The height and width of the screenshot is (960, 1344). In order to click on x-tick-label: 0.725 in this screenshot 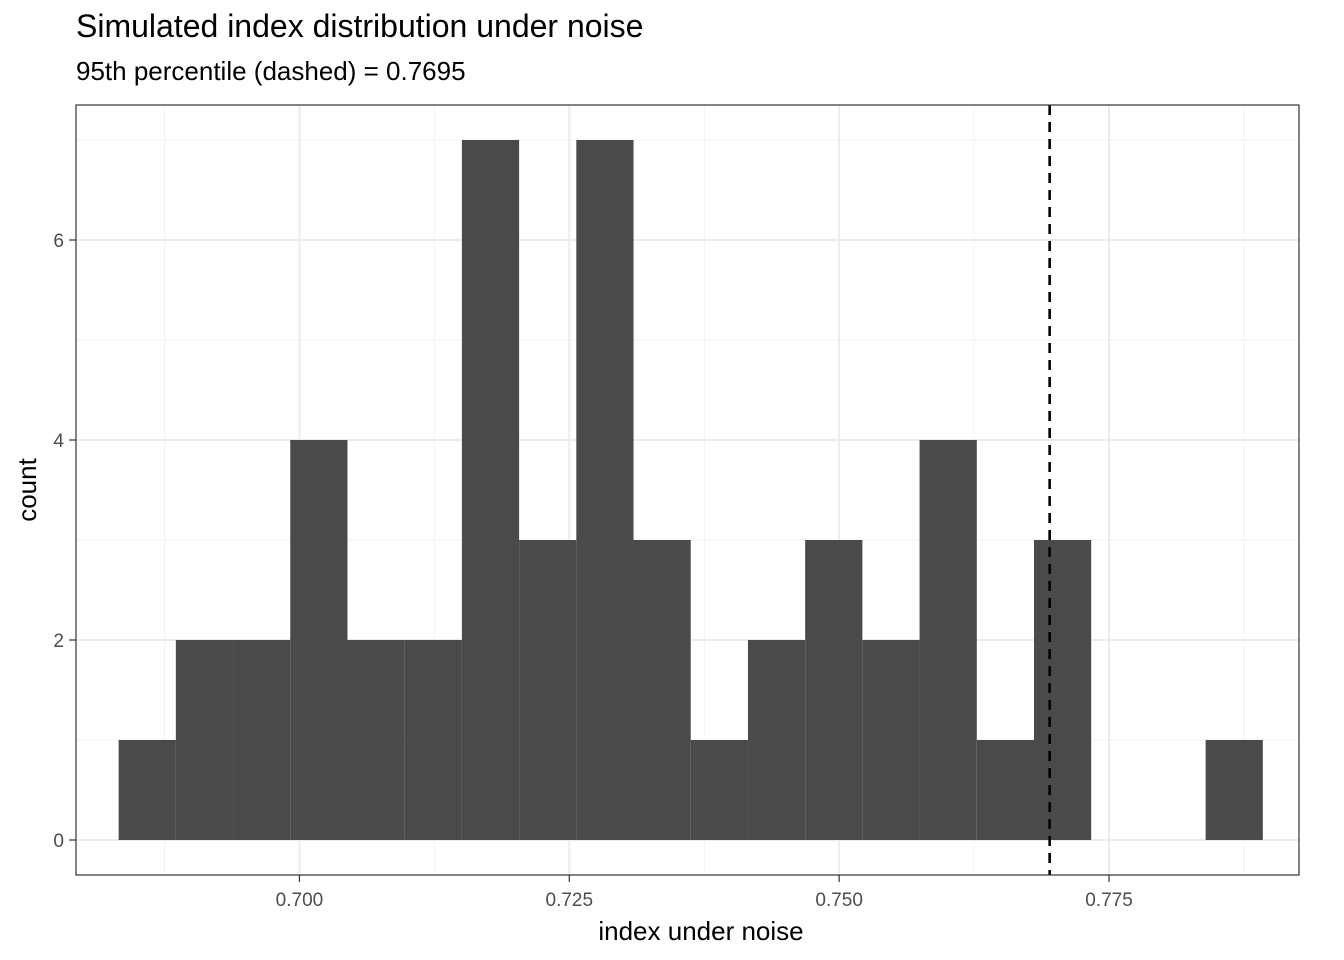, I will do `click(570, 900)`.